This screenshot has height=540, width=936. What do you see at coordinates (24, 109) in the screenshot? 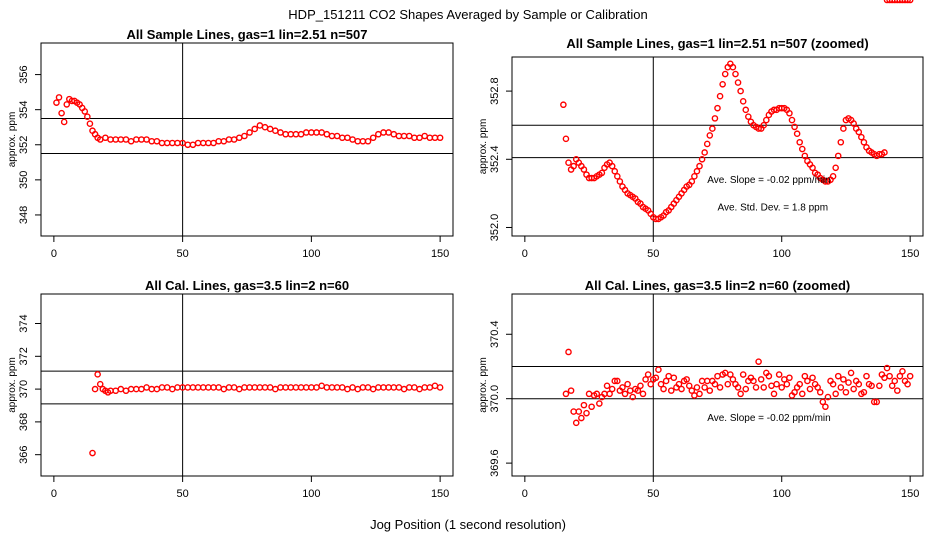
I see `y-tick-label: 354` at bounding box center [24, 109].